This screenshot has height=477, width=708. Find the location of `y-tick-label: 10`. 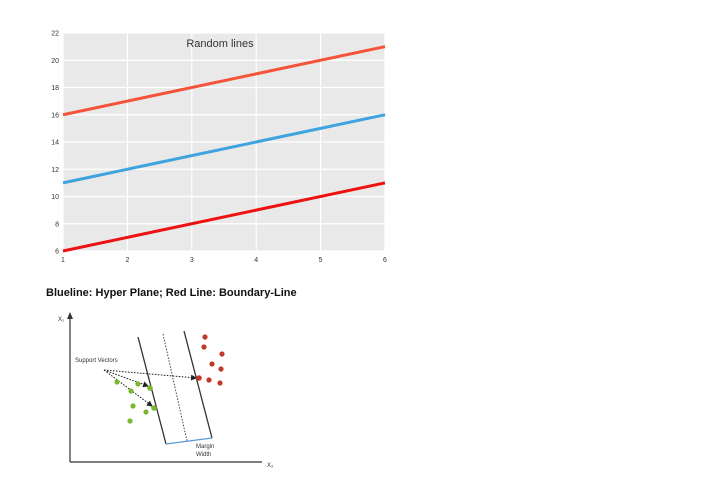

y-tick-label: 10 is located at coordinates (55, 197).